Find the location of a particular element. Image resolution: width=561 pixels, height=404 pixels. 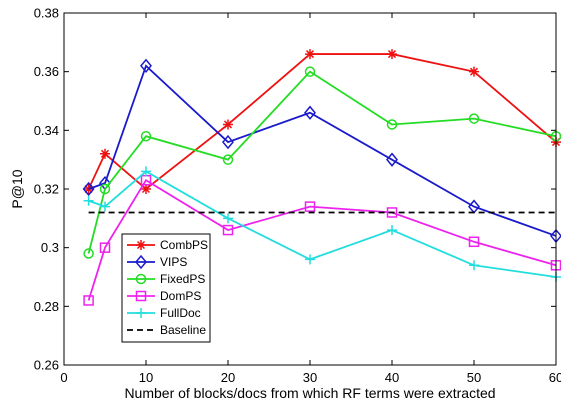

y-axis-label: P@10 is located at coordinates (17, 188).